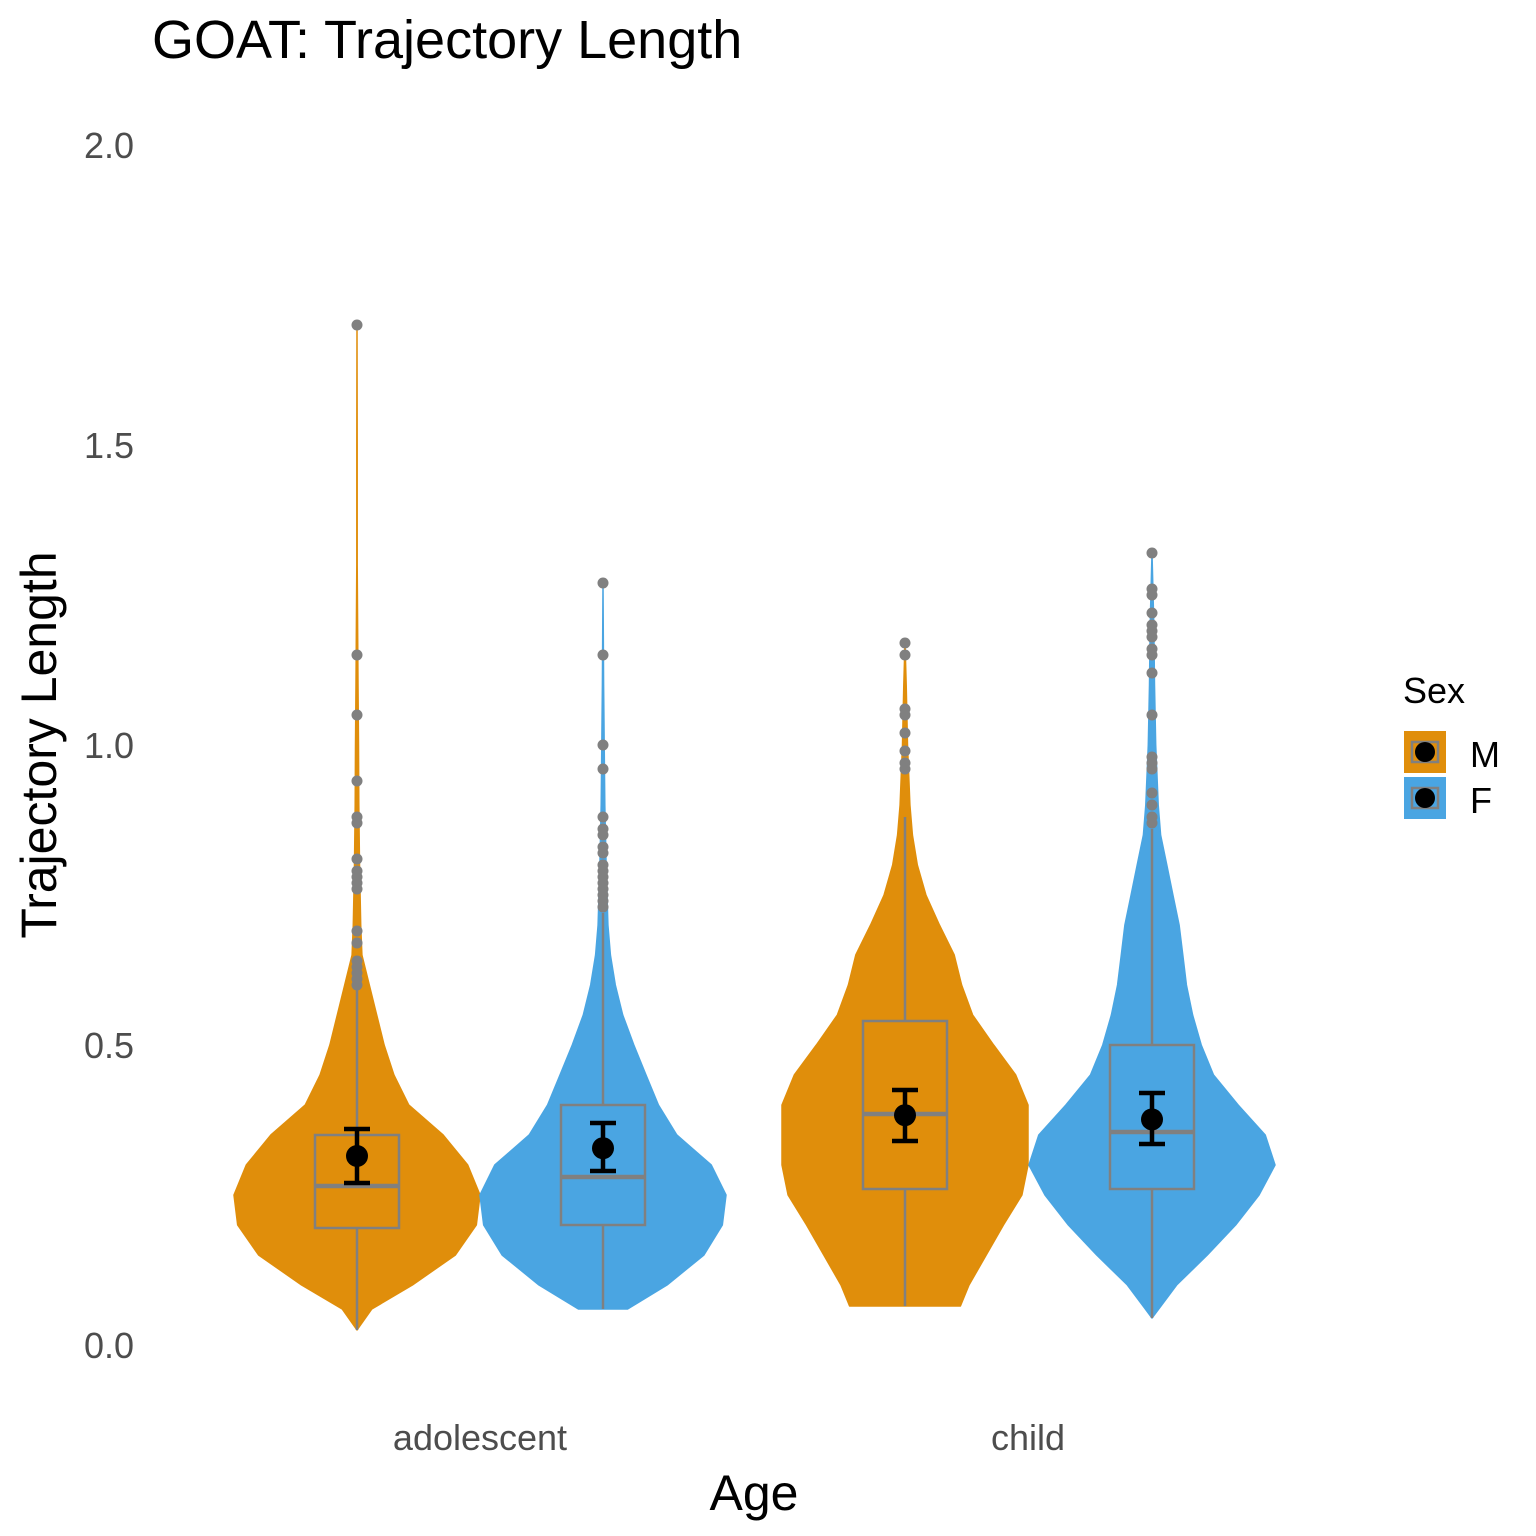  What do you see at coordinates (729, 1437) in the screenshot?
I see `x-axis-tick-labels: adolescent child` at bounding box center [729, 1437].